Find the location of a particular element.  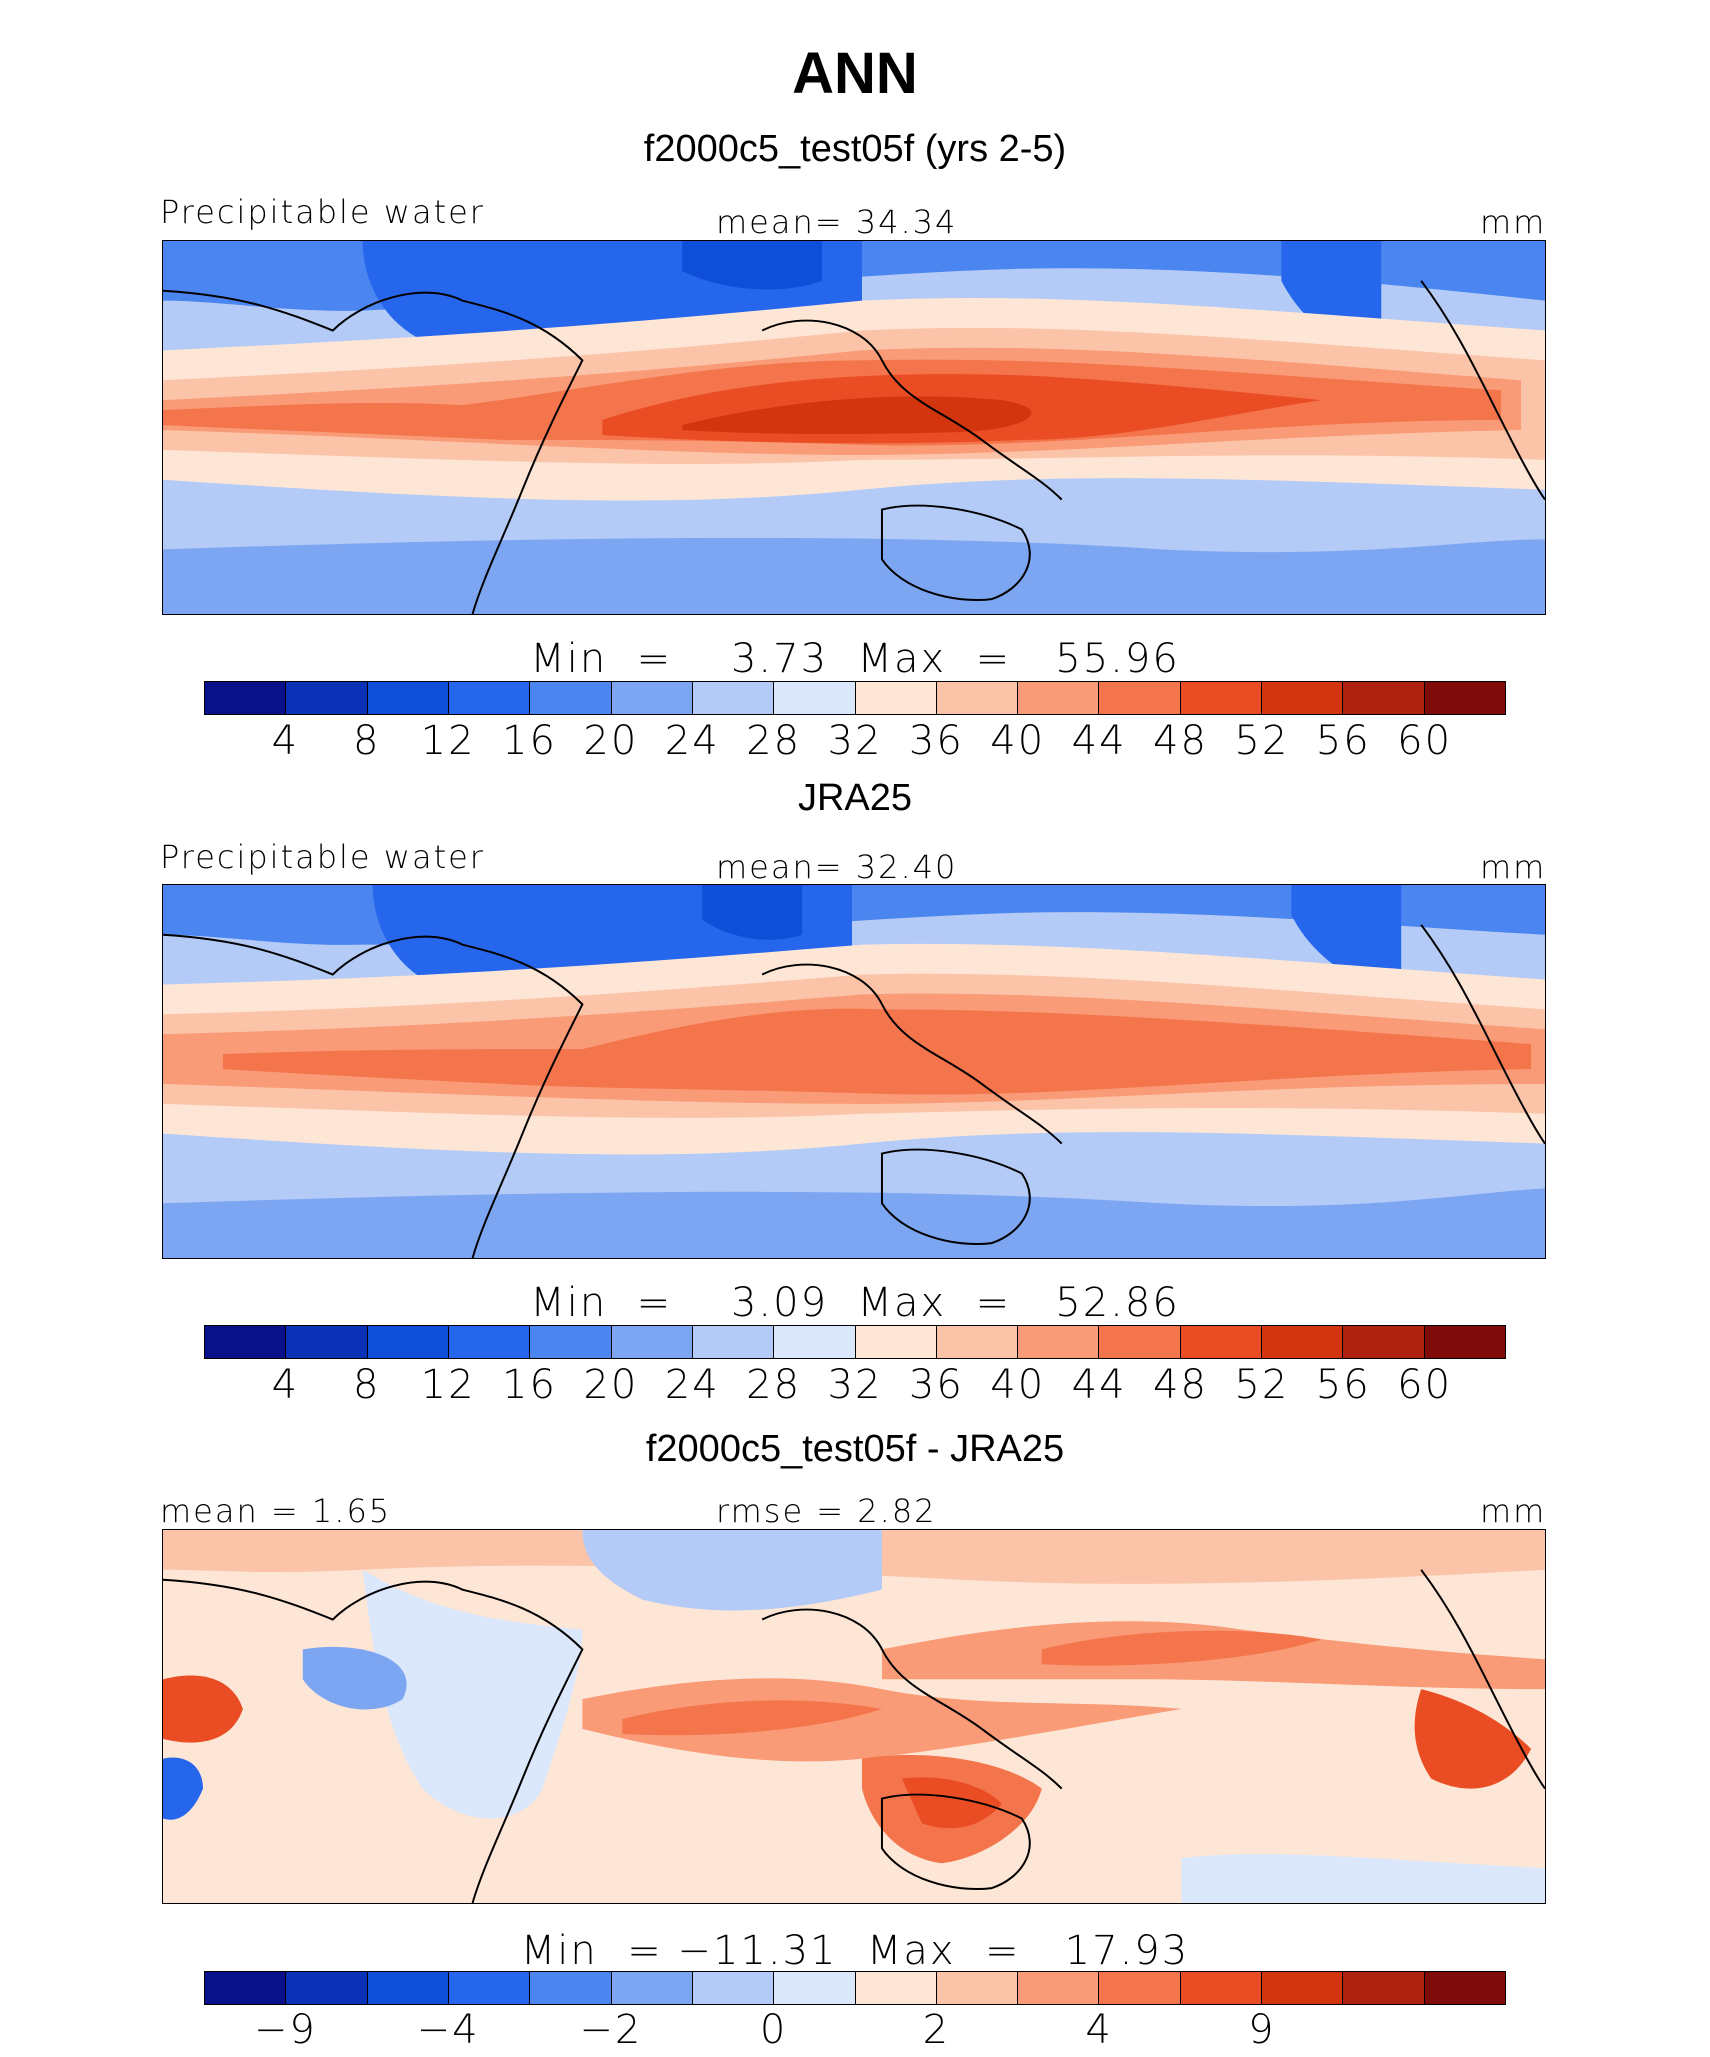

map-model is located at coordinates (854, 427).